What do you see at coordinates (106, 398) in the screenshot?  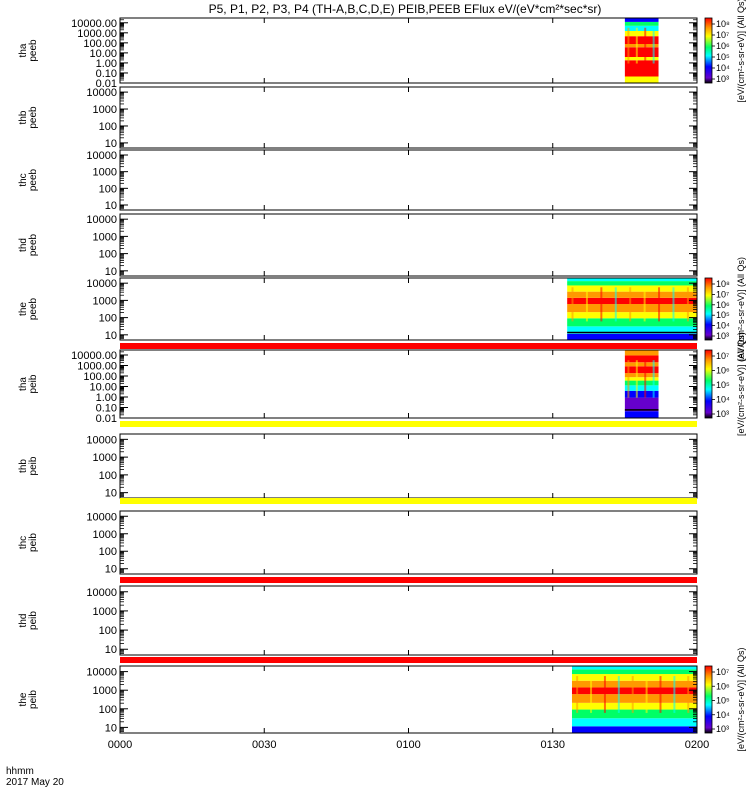 I see `y-tick-label: 1.00` at bounding box center [106, 398].